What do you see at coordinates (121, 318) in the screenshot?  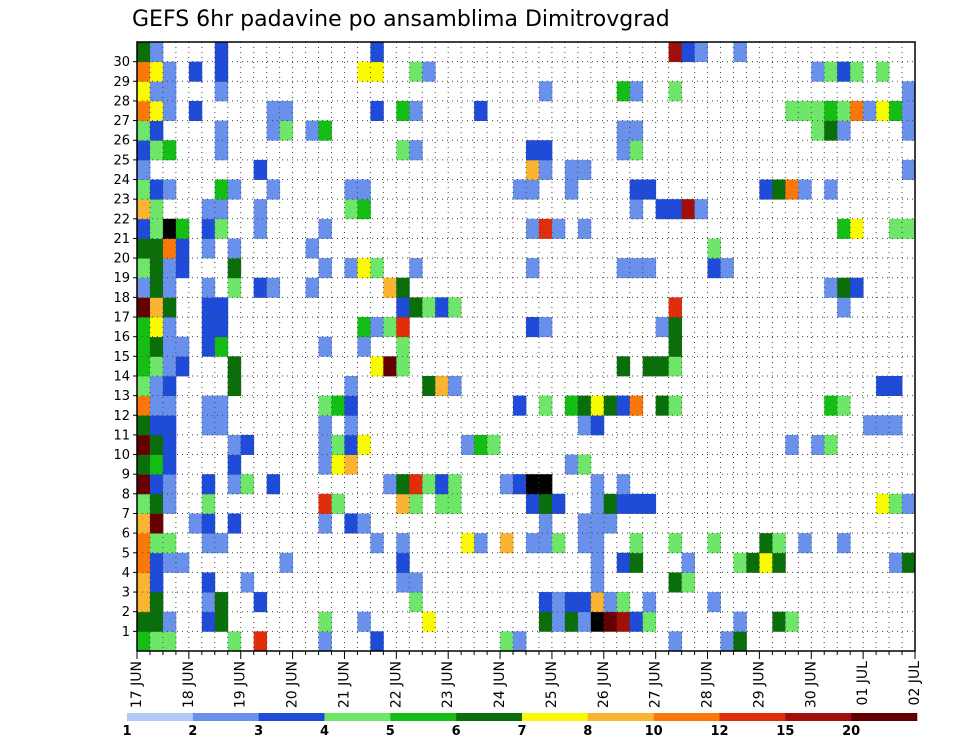 I see `y-tick-label: 17` at bounding box center [121, 318].